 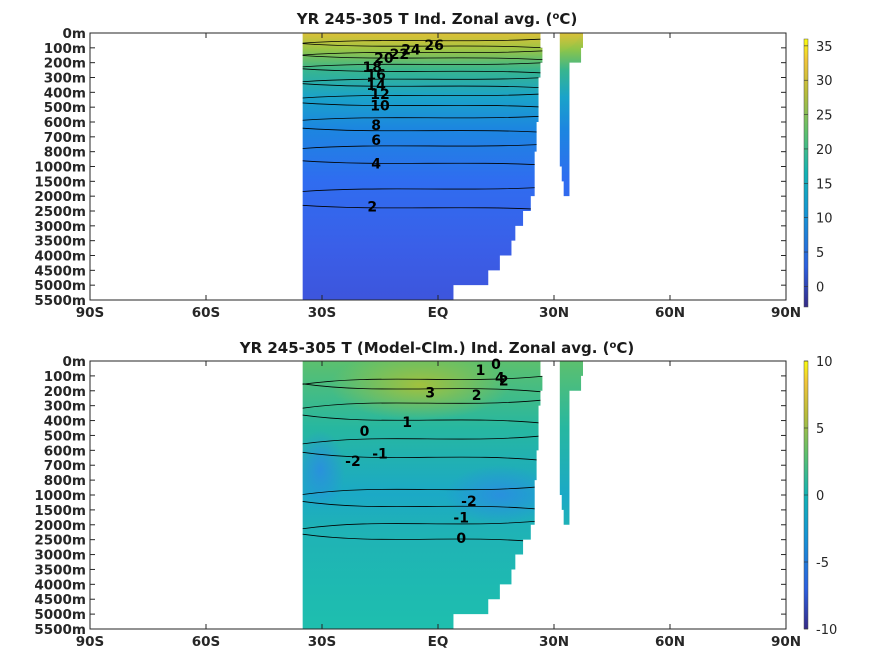 What do you see at coordinates (65, 466) in the screenshot?
I see `y-tick-label: 700m` at bounding box center [65, 466].